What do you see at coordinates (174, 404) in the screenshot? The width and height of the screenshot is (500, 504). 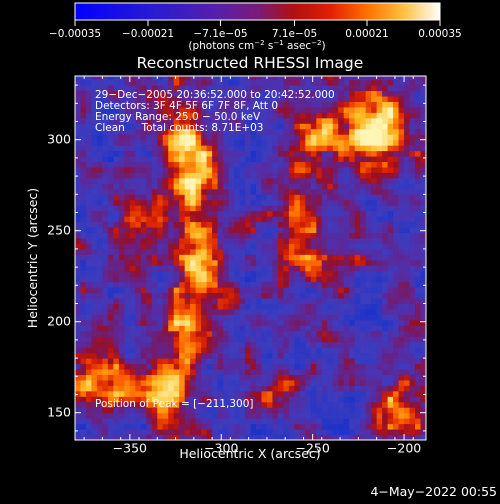 I see `peak-position-label: Position of Peak = [−211,300]` at bounding box center [174, 404].